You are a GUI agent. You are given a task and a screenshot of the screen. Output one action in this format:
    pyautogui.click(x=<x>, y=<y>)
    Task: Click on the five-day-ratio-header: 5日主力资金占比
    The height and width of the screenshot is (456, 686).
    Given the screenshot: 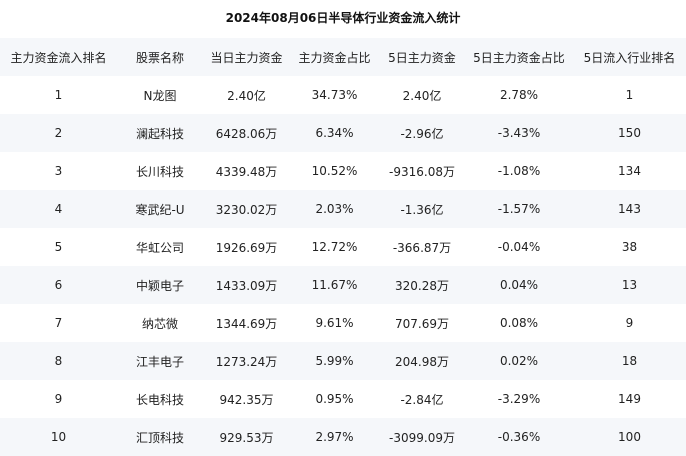 What is the action you would take?
    pyautogui.click(x=519, y=57)
    